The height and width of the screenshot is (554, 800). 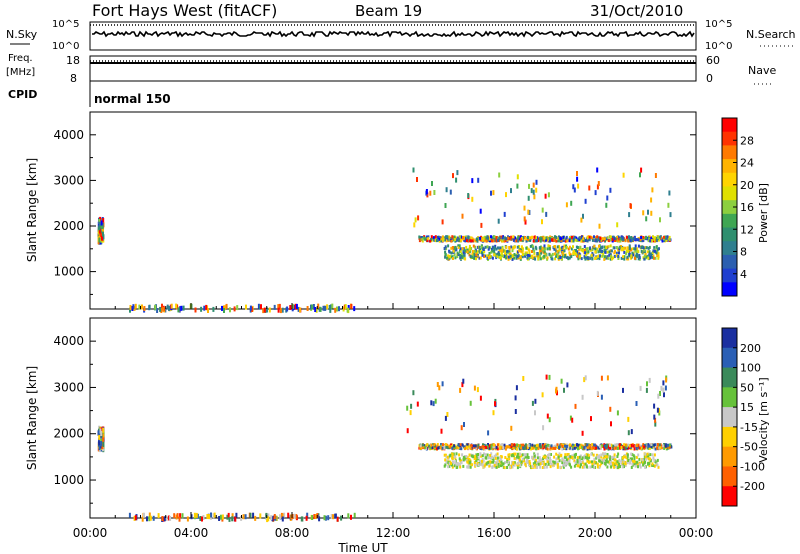 What do you see at coordinates (729, 397) in the screenshot?
I see `colorbar-swatch` at bounding box center [729, 397].